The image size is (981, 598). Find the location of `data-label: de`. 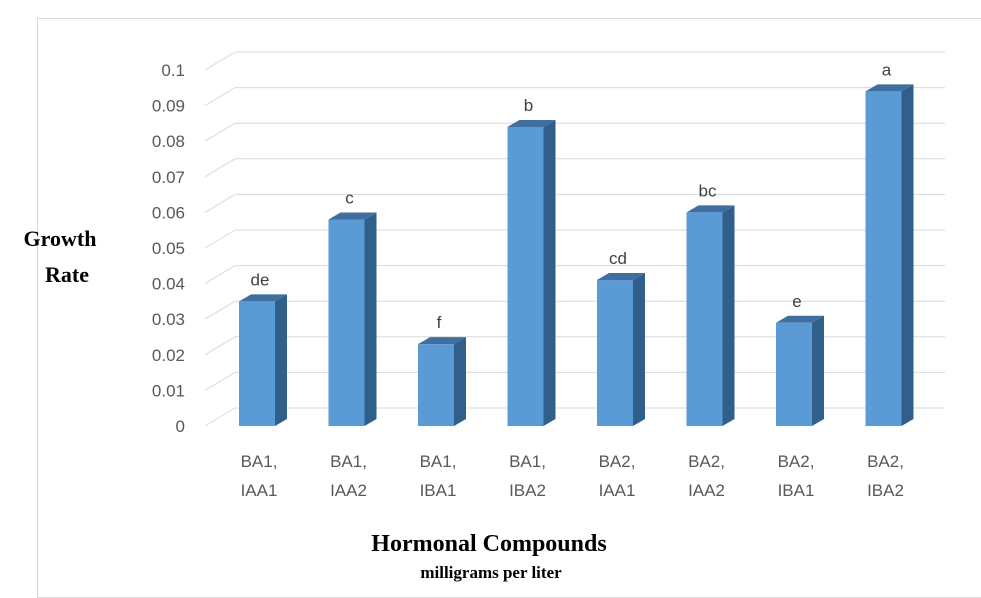

data-label: de is located at coordinates (260, 279).